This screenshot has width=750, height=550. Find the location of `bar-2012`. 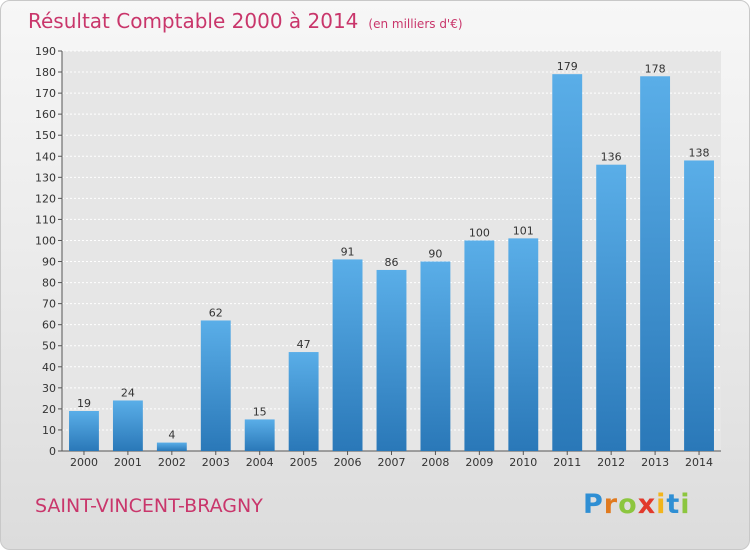

bar-2012 is located at coordinates (611, 307).